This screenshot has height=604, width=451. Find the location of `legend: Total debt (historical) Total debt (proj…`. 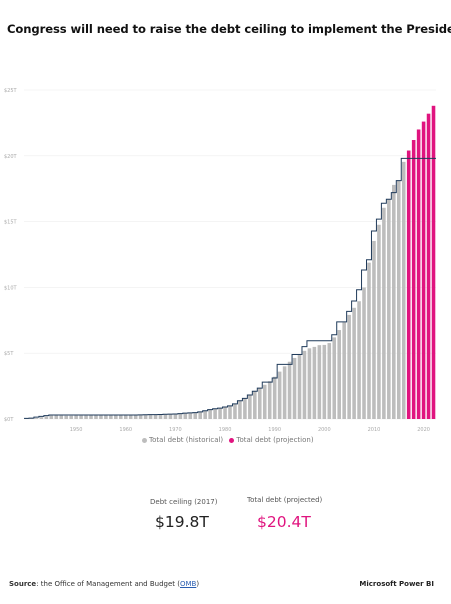

legend: Total debt (historical) Total debt (proj… is located at coordinates (230, 440).